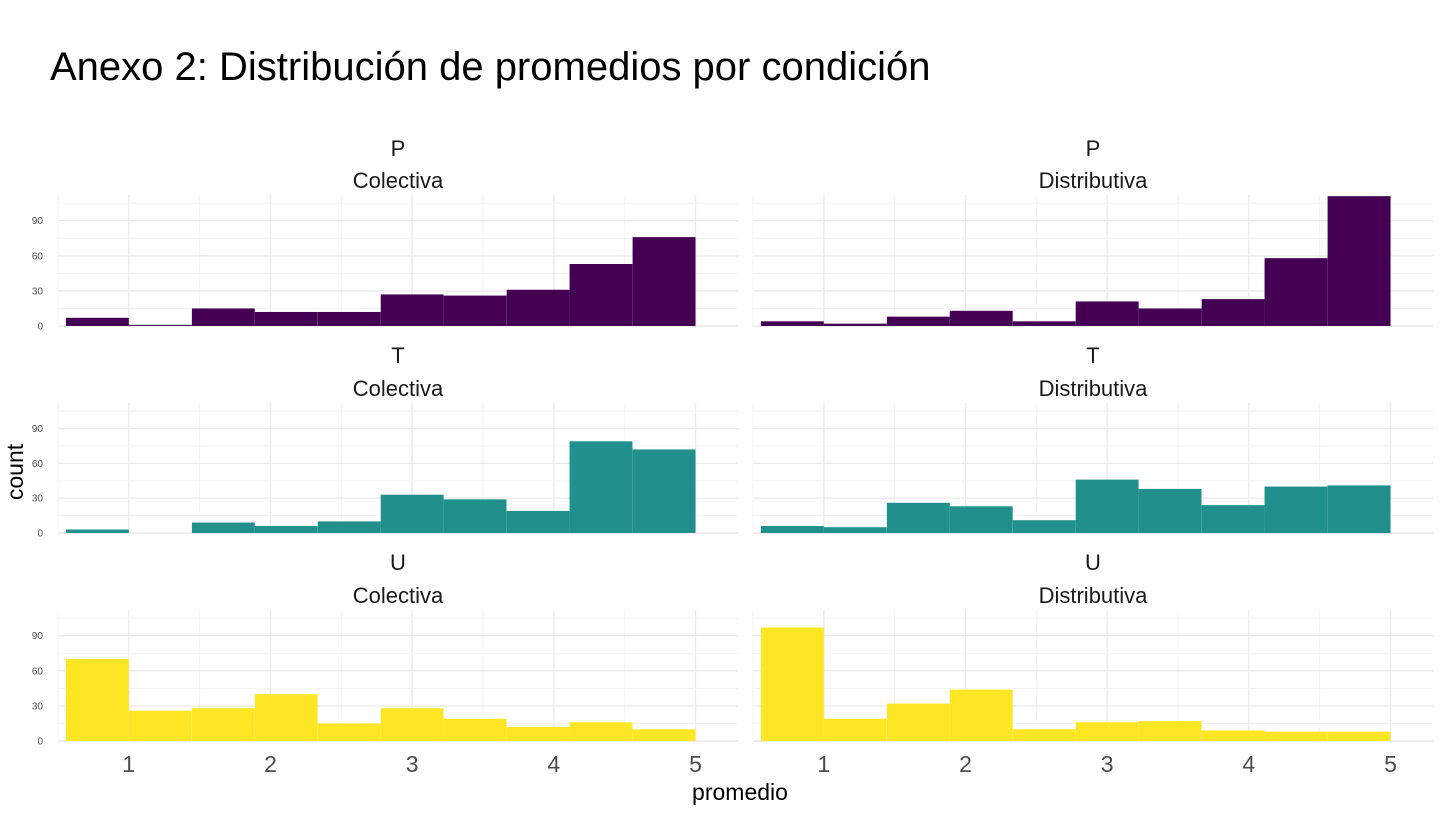 The height and width of the screenshot is (815, 1440). What do you see at coordinates (15, 471) in the screenshot?
I see `y-axis-label: count` at bounding box center [15, 471].